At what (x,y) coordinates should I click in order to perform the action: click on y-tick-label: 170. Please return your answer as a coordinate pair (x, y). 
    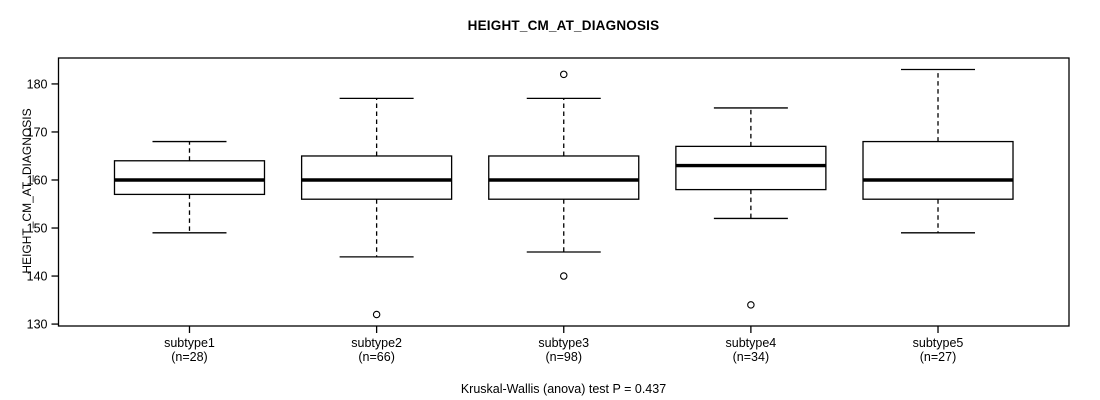
    Looking at the image, I should click on (37, 132).